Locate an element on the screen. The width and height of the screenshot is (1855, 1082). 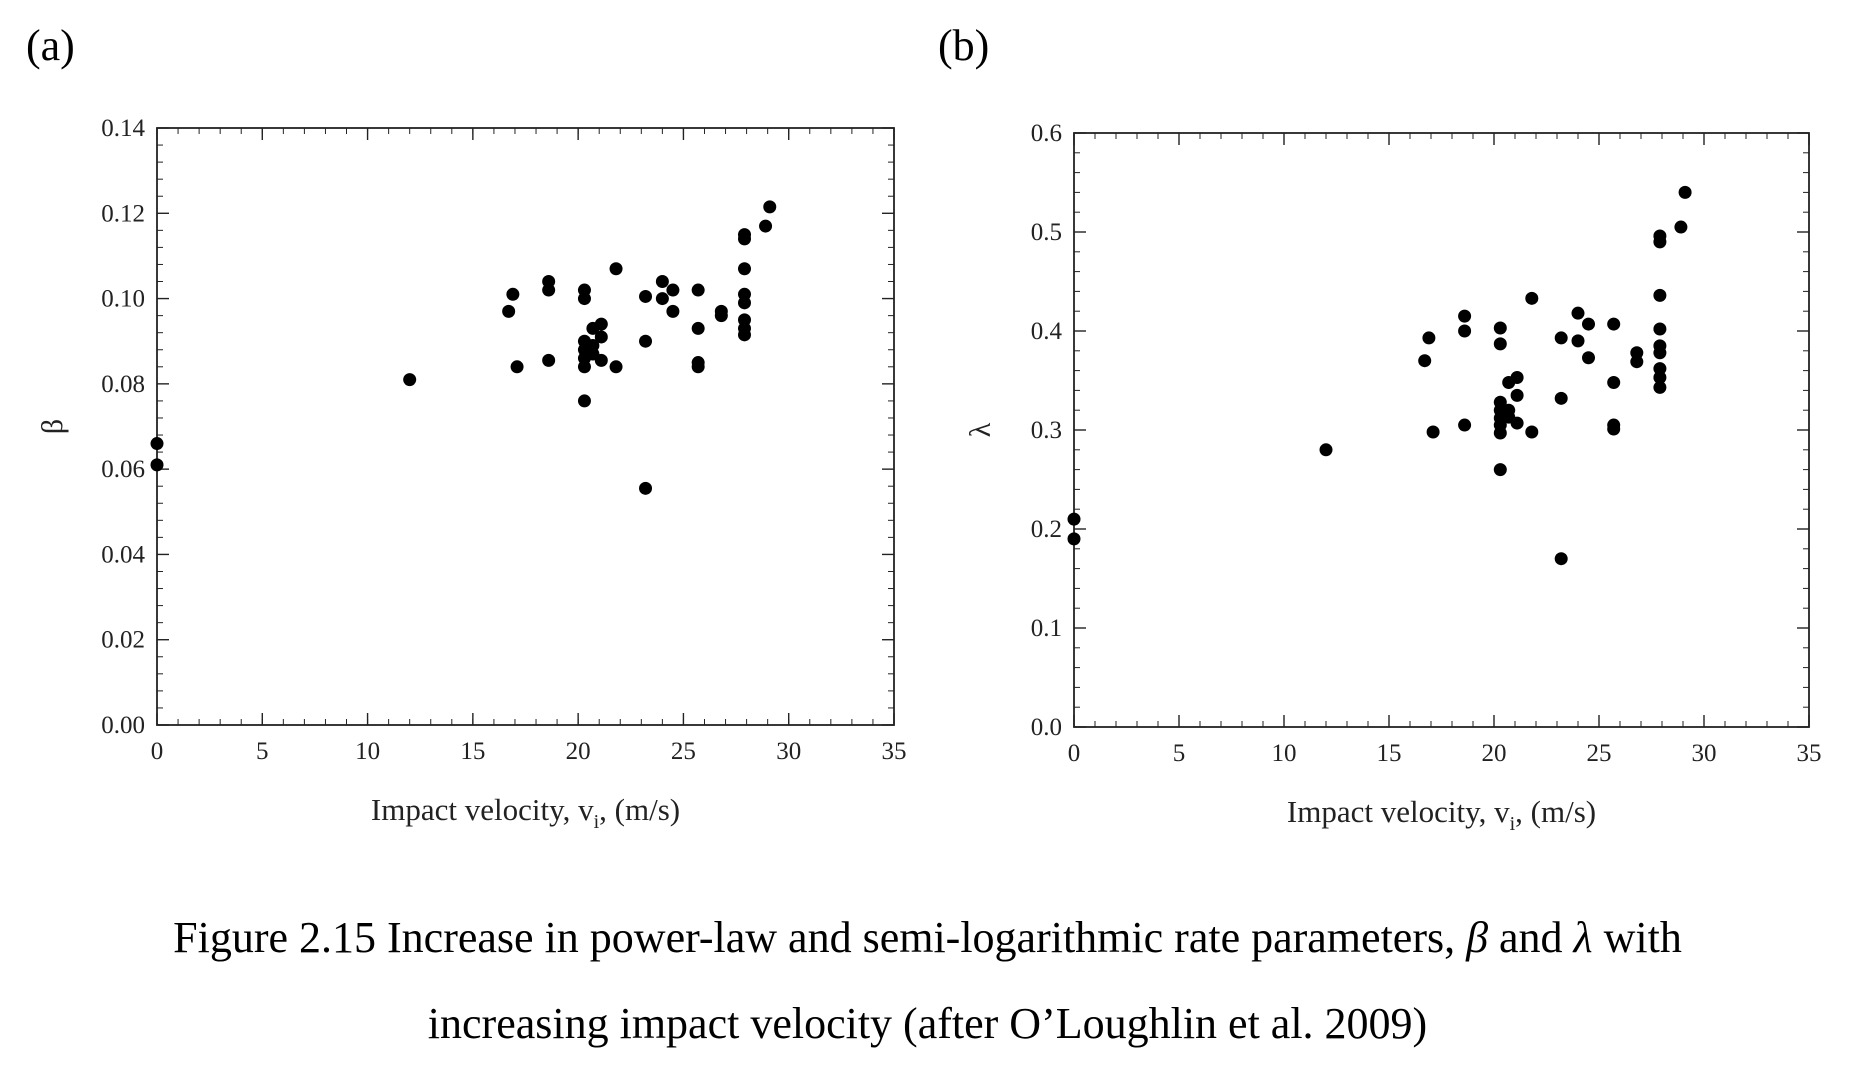
y-tick-label: 0.6 is located at coordinates (1046, 133).